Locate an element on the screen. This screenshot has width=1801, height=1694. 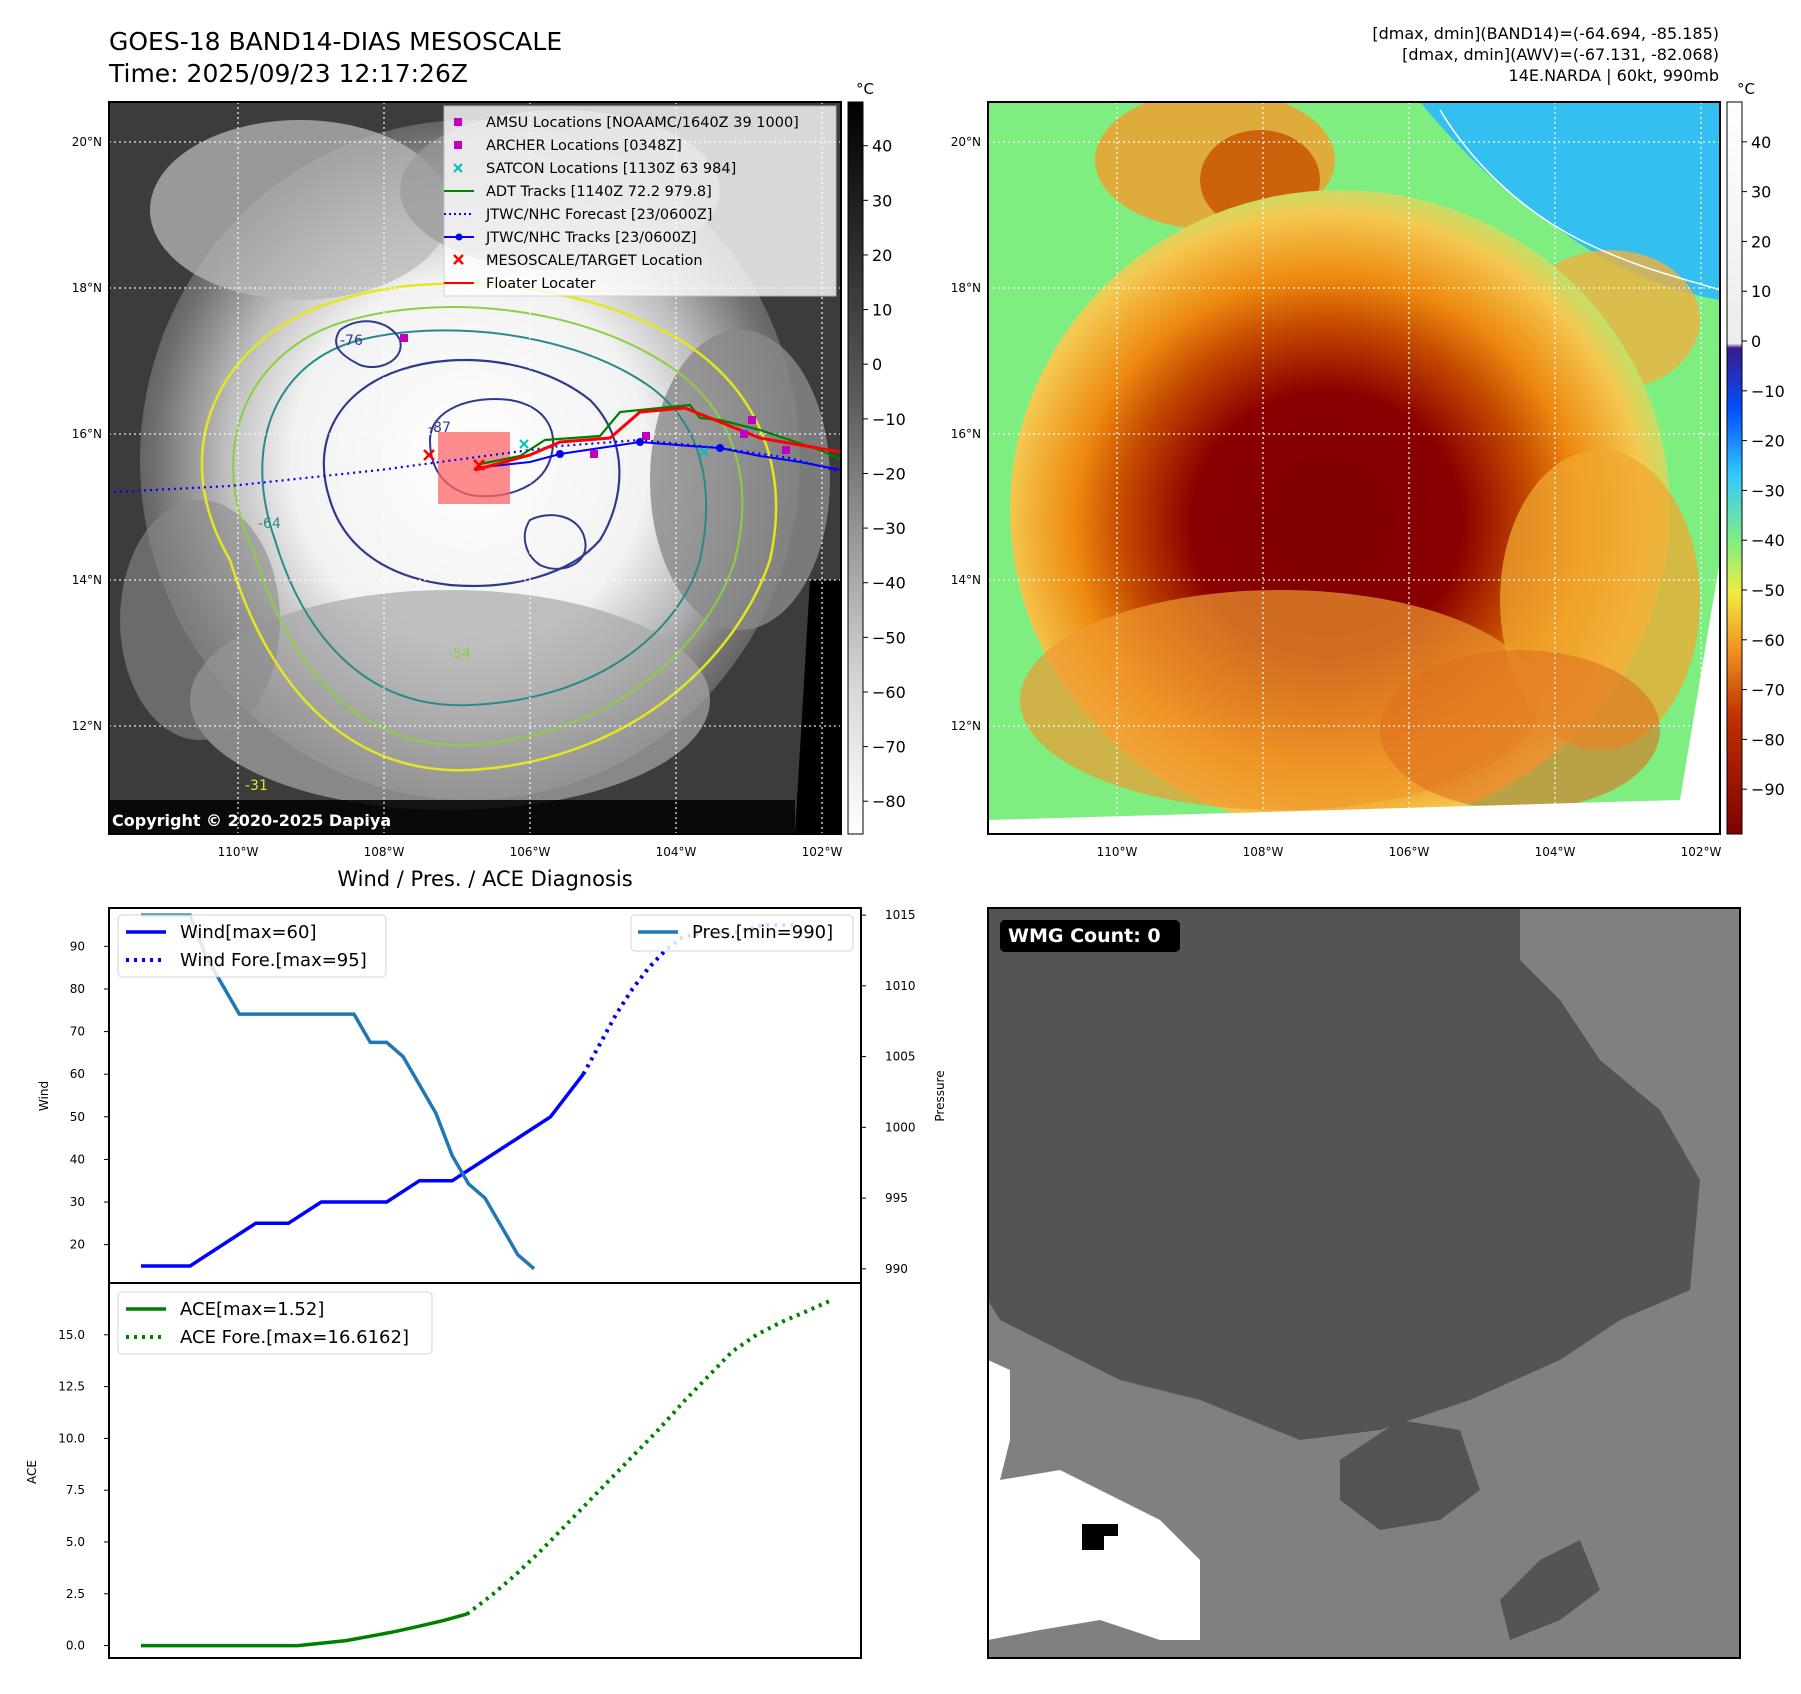
figure-title: GOES-18 BAND14-DIAS MESOSCALE is located at coordinates (335, 41).